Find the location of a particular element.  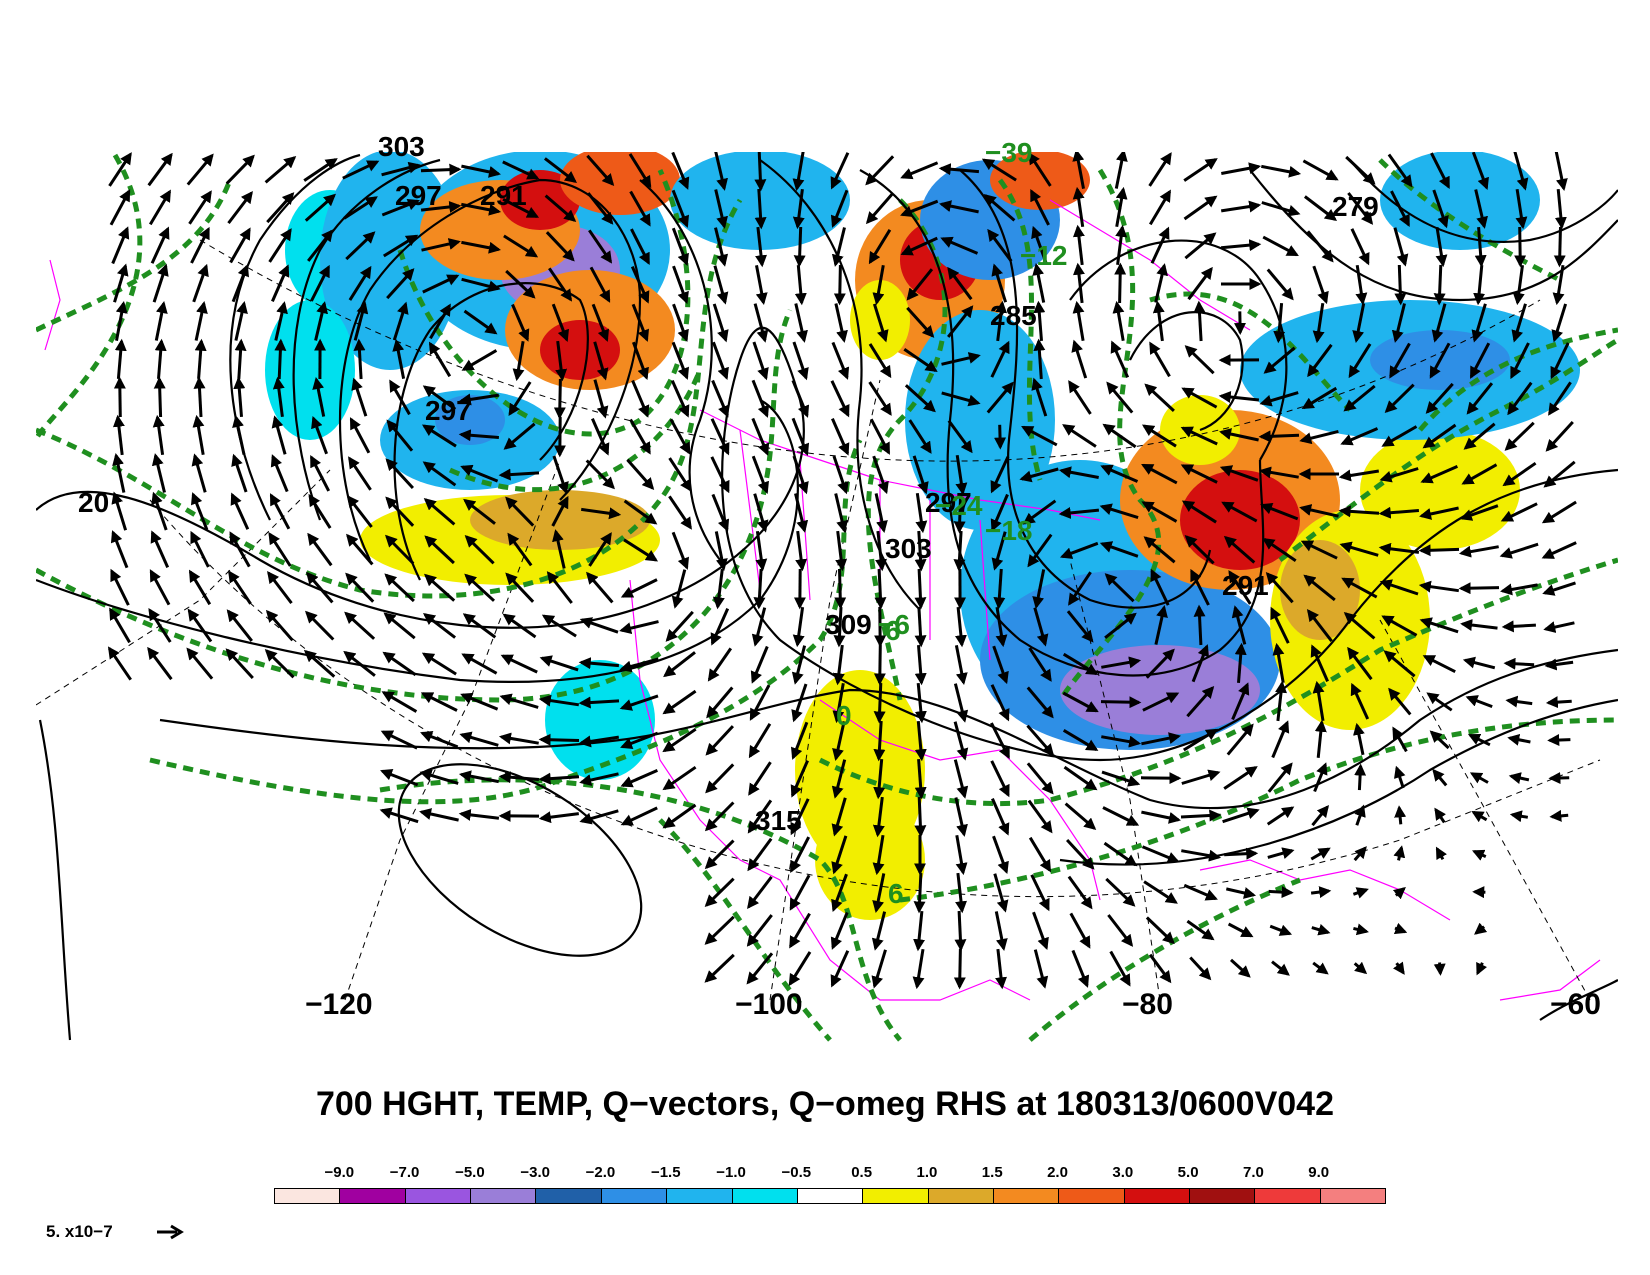

temp-label: 6 is located at coordinates (896, 893).